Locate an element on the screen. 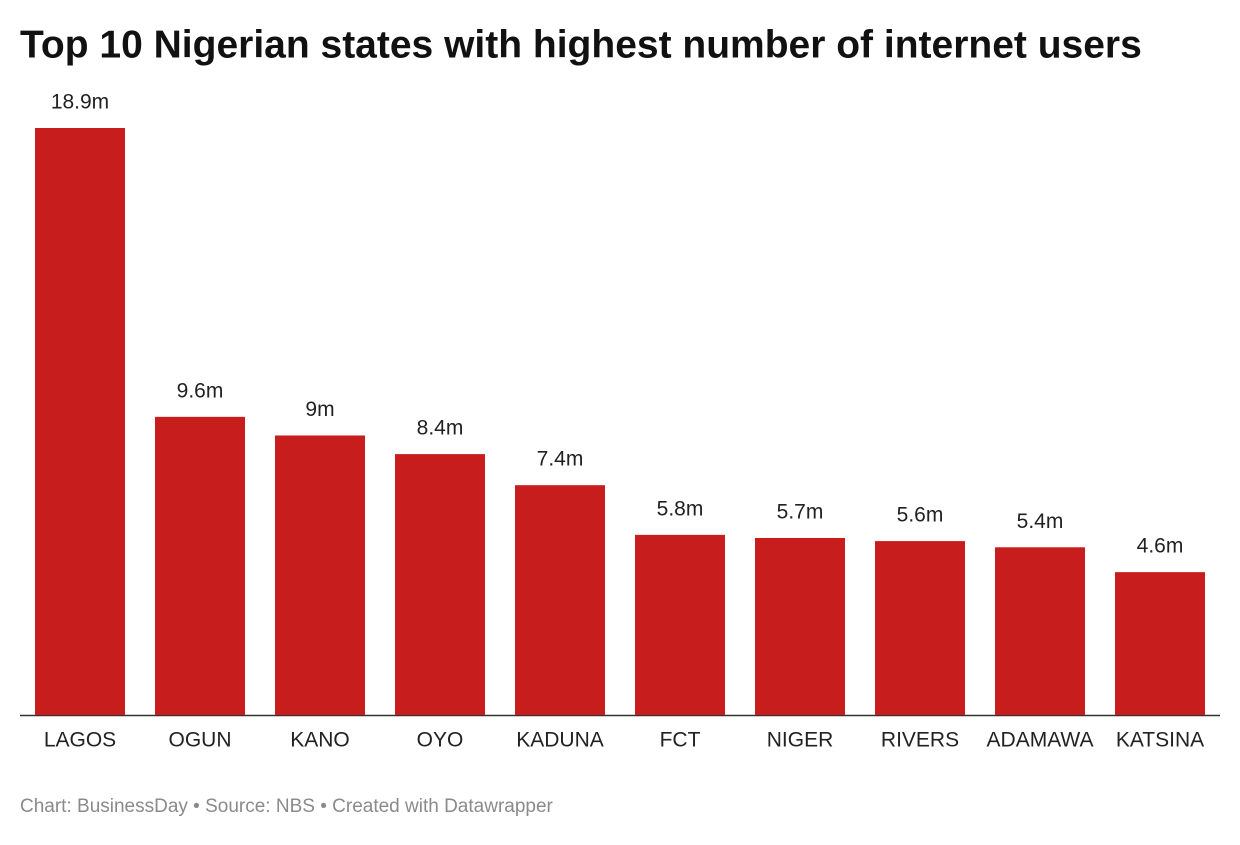 The image size is (1240, 845). value-label: 9.6m is located at coordinates (200, 390).